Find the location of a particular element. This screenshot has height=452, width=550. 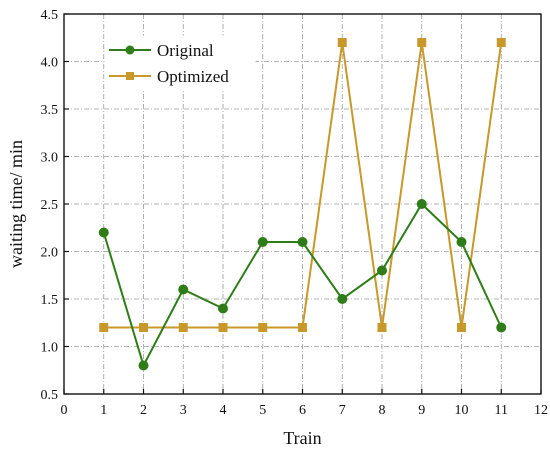

y-tick-label: 1.0 is located at coordinates (50, 348).